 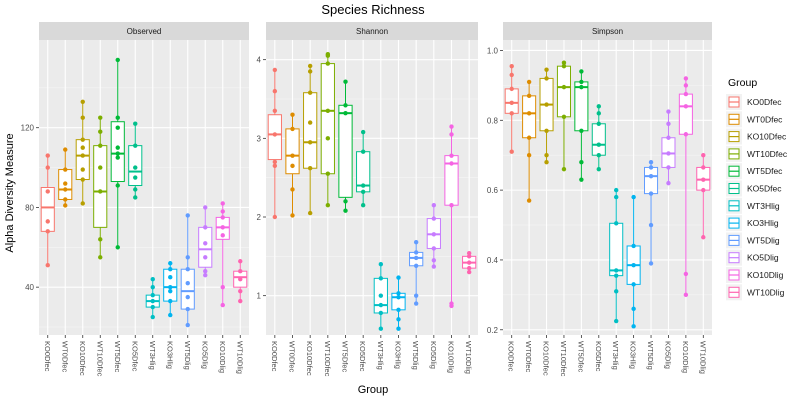 I want to click on x-tick-label: KO10Dfec, so click(x=309, y=358).